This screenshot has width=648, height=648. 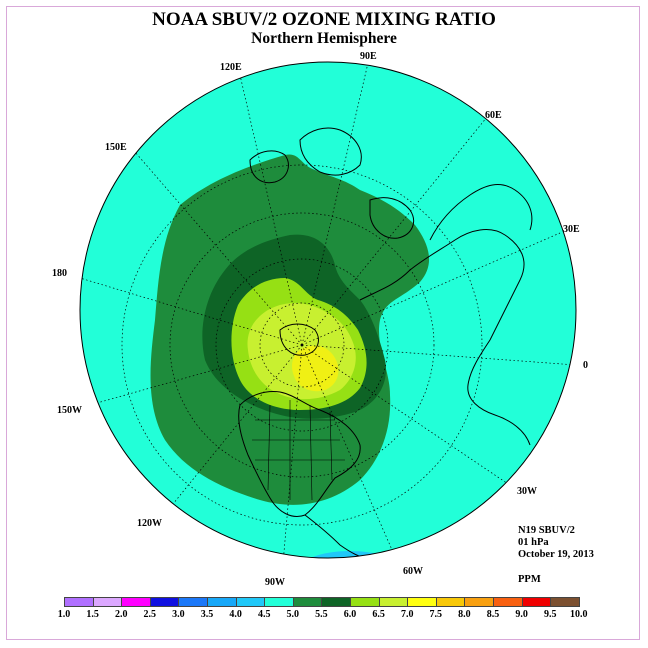 What do you see at coordinates (321, 614) in the screenshot?
I see `colorbar-tick-label: 5.5` at bounding box center [321, 614].